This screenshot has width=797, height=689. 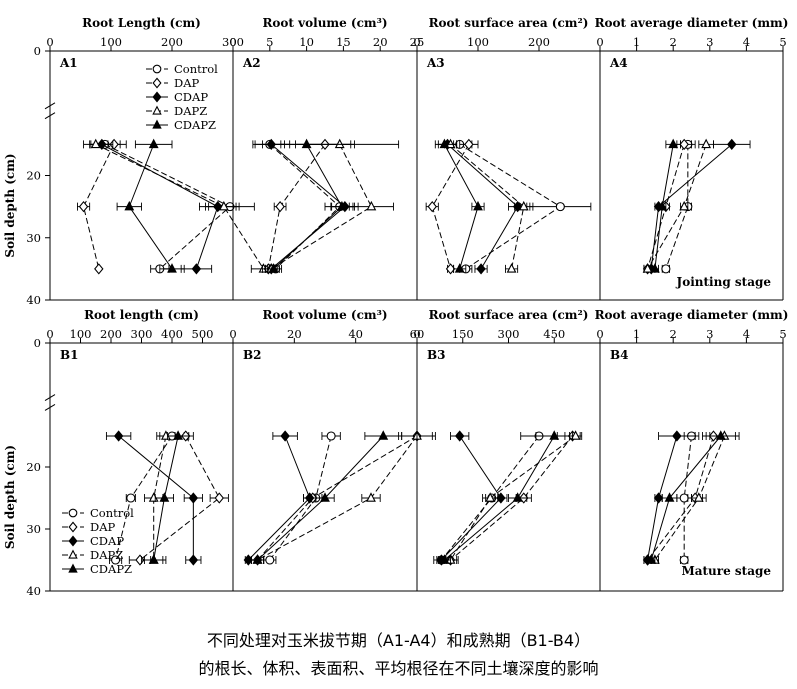 What do you see at coordinates (463, 334) in the screenshot?
I see `x-tick-label: 150` at bounding box center [463, 334].